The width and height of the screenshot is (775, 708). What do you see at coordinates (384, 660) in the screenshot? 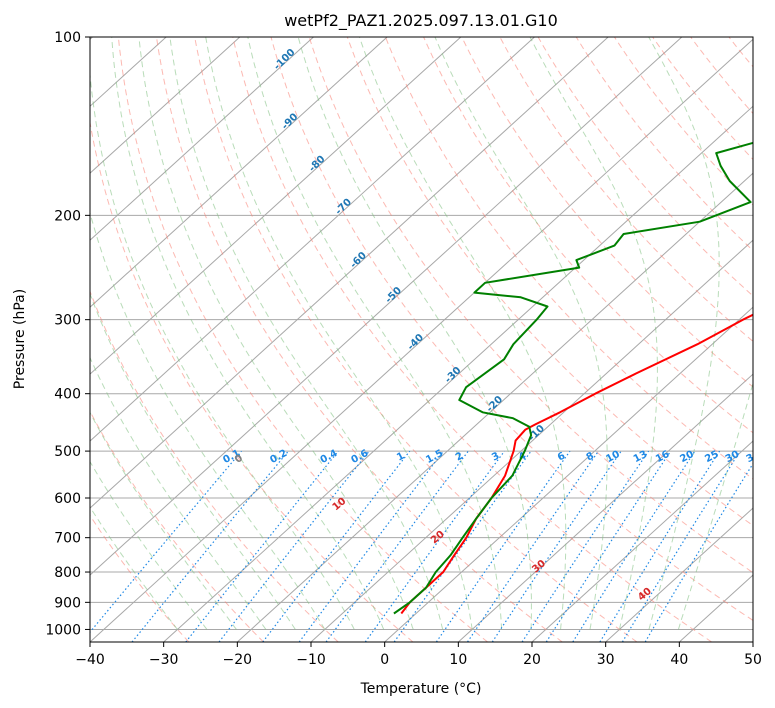
I see `x-tick-label: 0` at bounding box center [384, 660].